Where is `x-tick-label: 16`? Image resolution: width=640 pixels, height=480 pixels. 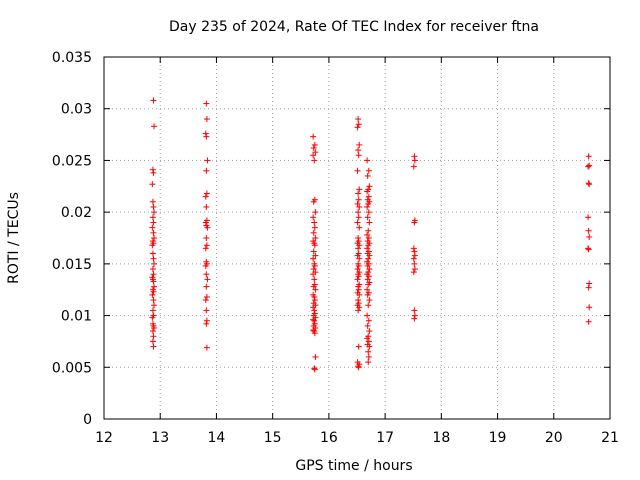 x-tick-label: 16 is located at coordinates (329, 438).